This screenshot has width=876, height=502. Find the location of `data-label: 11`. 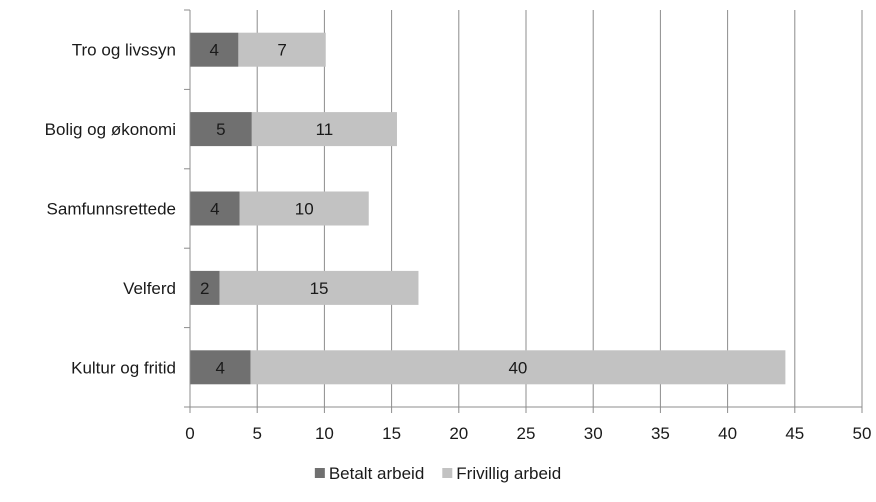

data-label: 11 is located at coordinates (325, 129).